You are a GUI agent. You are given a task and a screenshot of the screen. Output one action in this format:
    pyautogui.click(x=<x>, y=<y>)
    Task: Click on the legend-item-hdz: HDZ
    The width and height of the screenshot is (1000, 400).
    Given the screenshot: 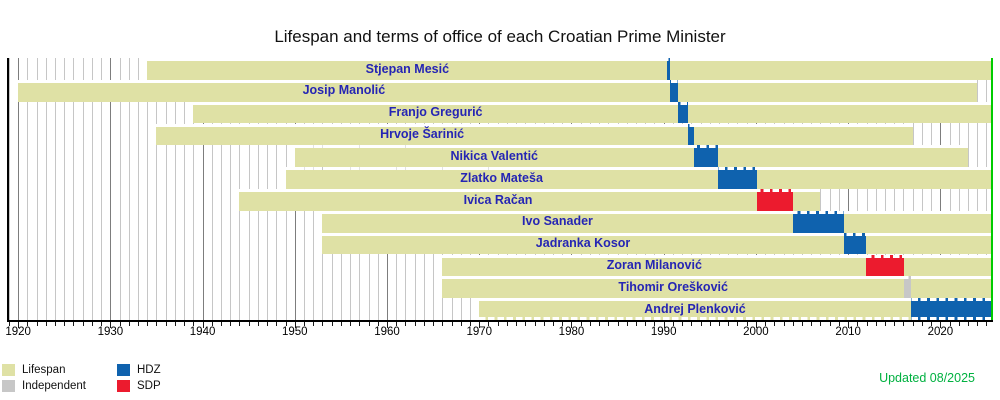 What is the action you would take?
    pyautogui.click(x=139, y=370)
    